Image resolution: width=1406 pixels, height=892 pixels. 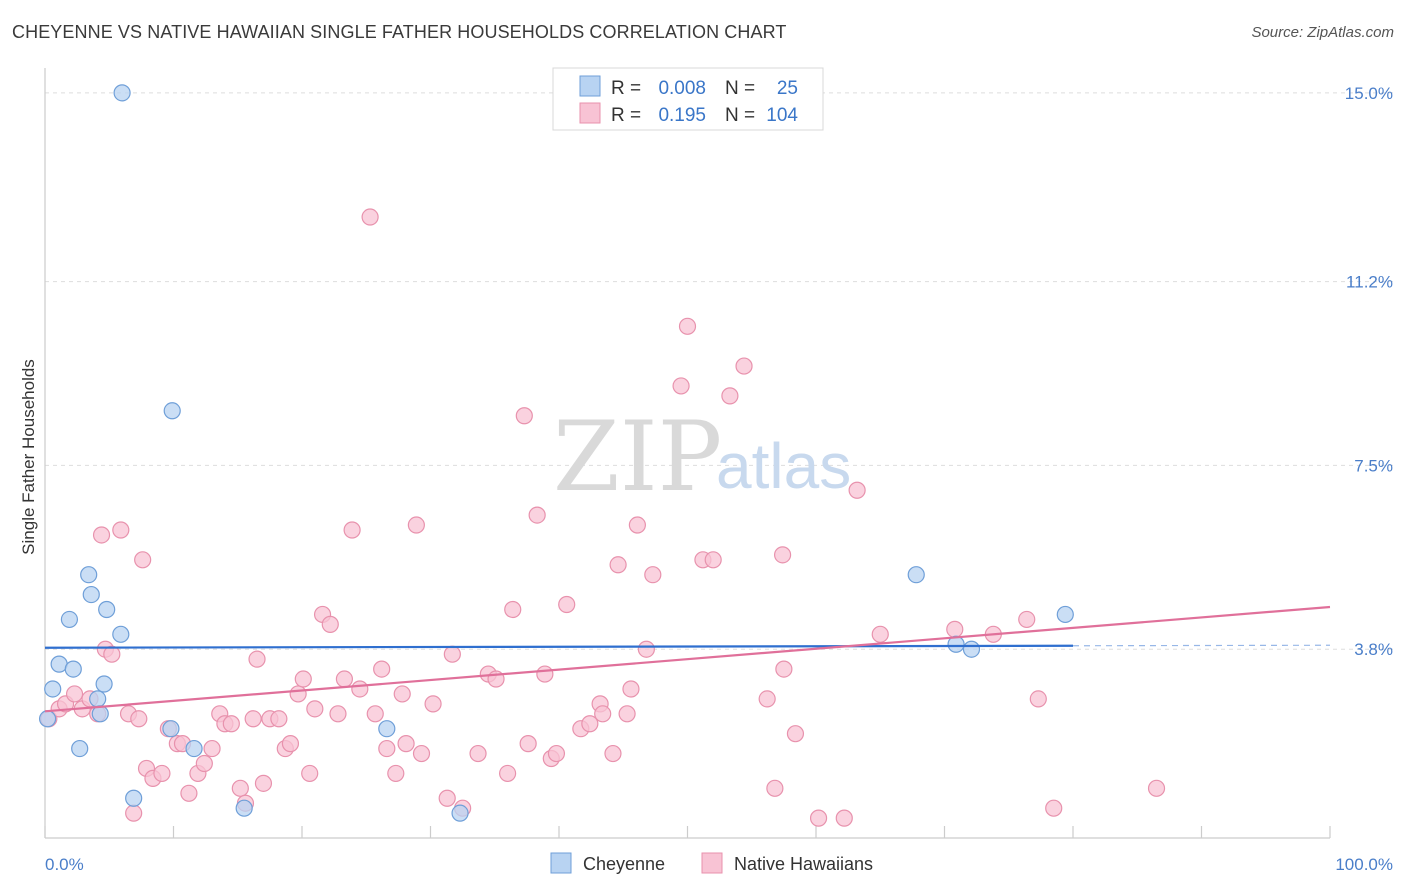 What do you see at coordinates (687, 659) in the screenshot?
I see `trend-lines` at bounding box center [687, 659].